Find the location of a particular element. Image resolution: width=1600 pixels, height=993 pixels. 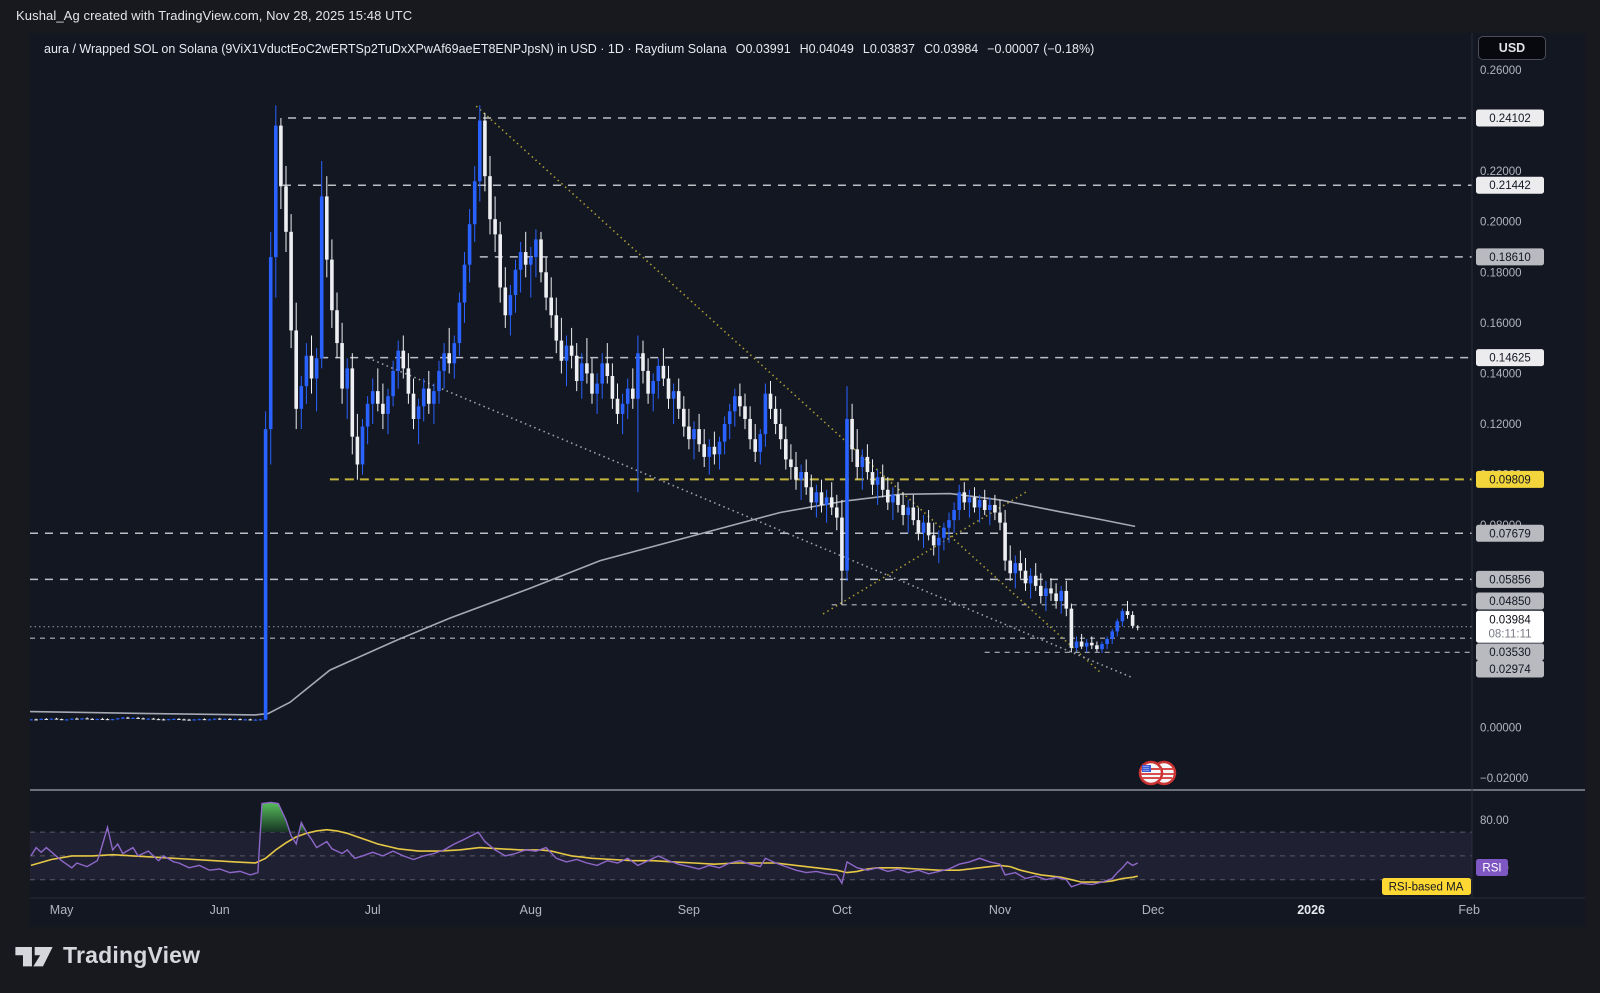

svg-text: Jun is located at coordinates (220, 910).